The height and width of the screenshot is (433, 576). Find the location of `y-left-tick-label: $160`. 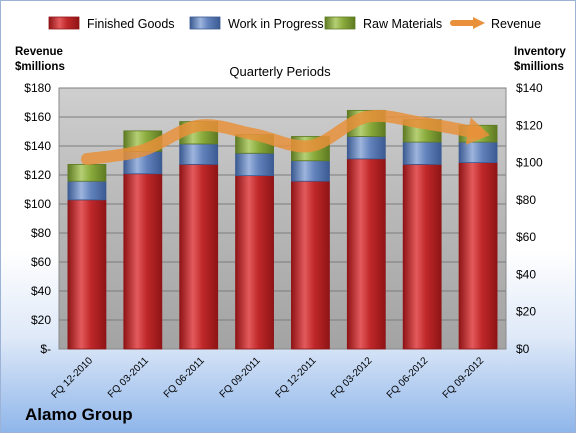

y-left-tick-label: $160 is located at coordinates (37, 117).